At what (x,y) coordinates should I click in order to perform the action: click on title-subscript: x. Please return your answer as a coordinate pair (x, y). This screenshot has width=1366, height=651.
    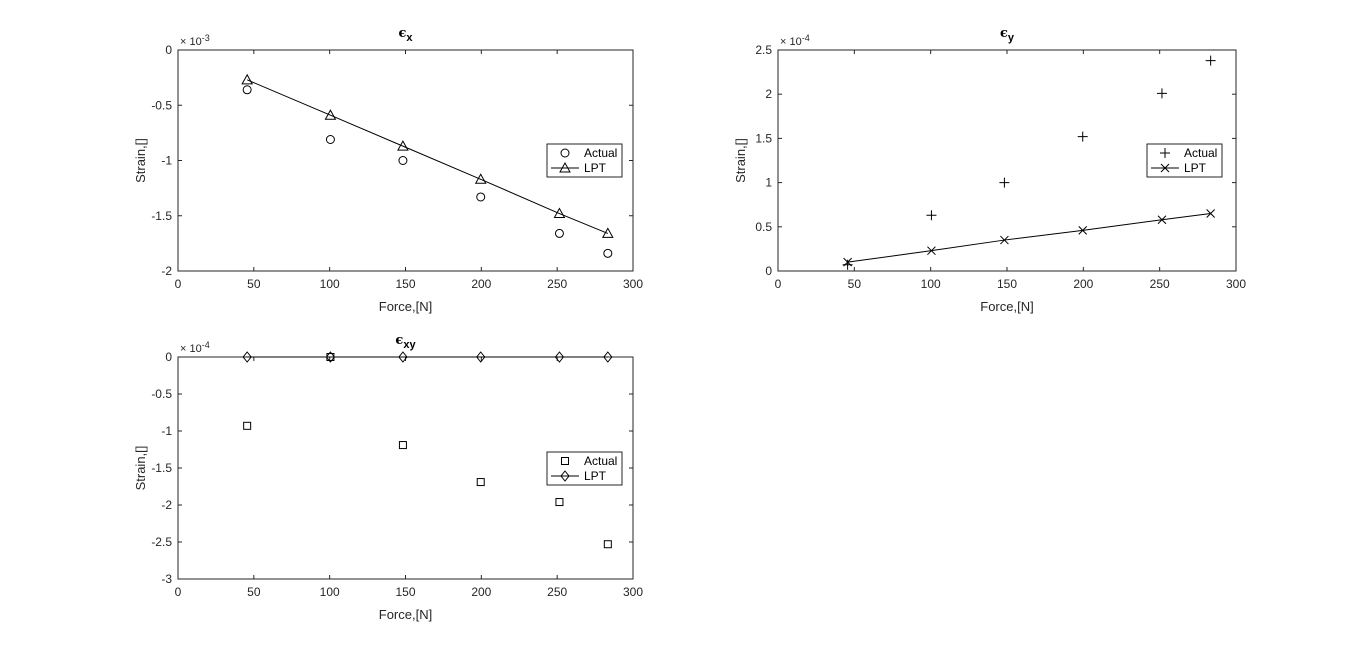
    Looking at the image, I should click on (409, 38).